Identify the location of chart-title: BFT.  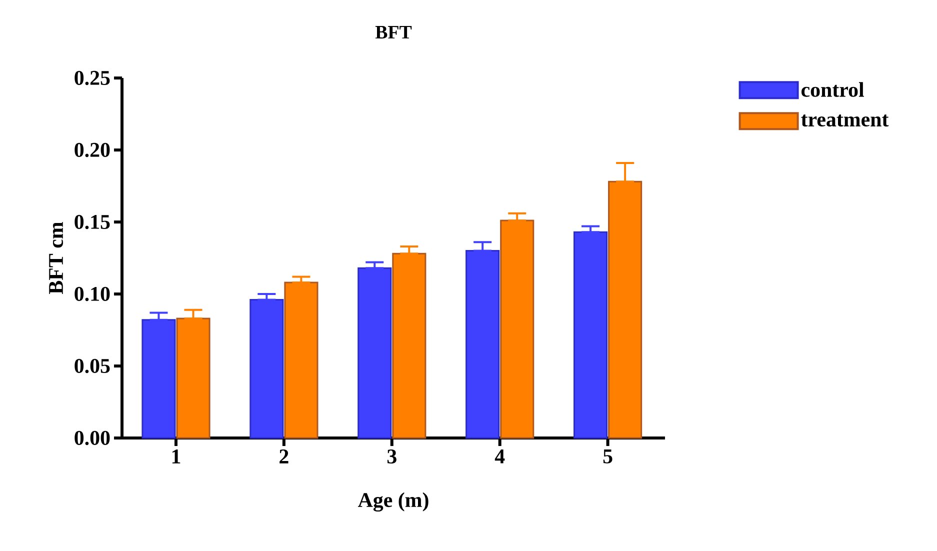
(393, 32).